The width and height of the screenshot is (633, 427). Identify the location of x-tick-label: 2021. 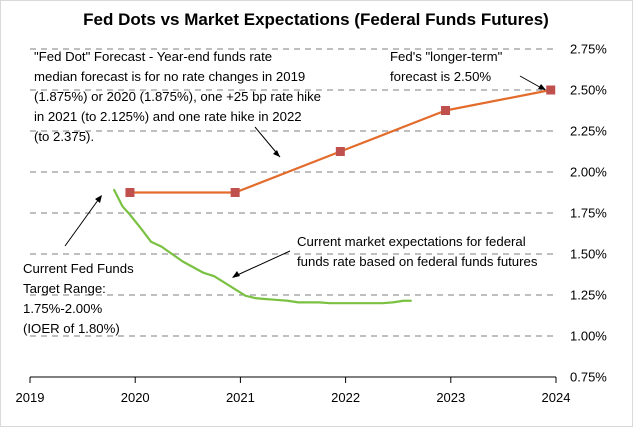
(240, 397).